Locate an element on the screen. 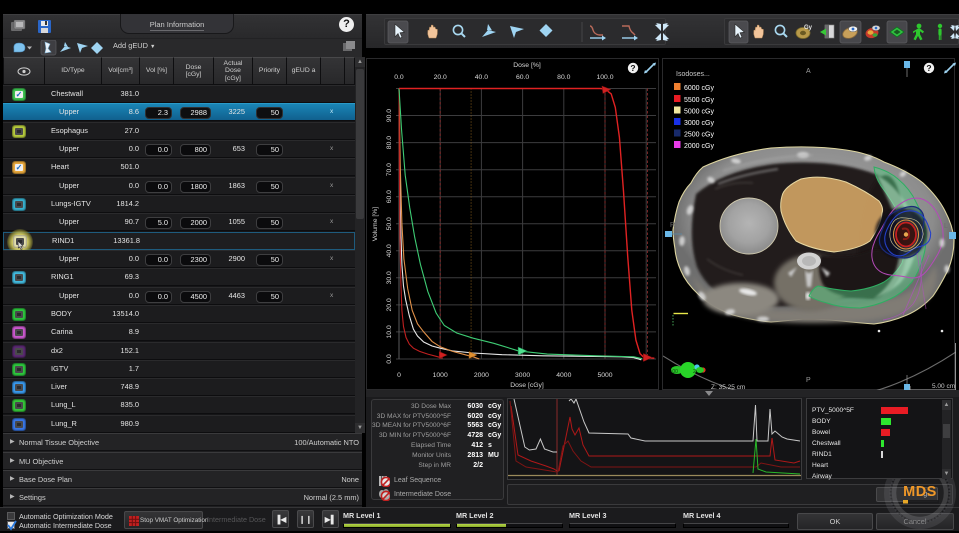  svg-text: 1000 is located at coordinates (440, 375).